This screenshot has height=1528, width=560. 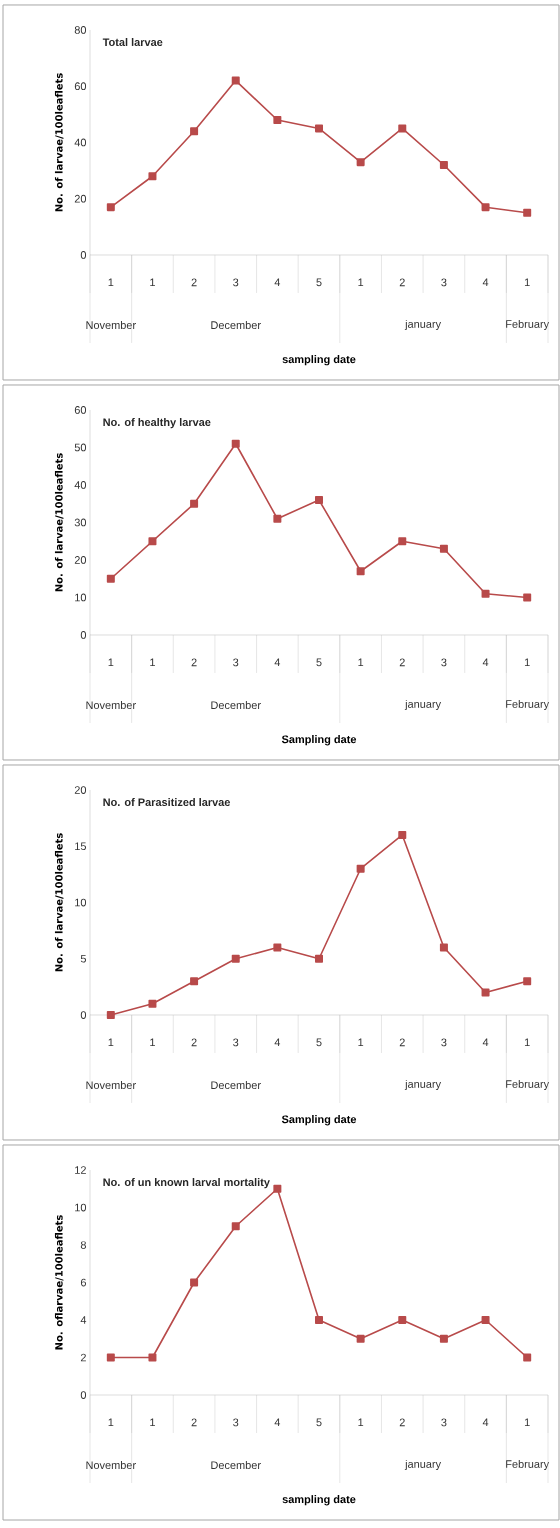 I want to click on text: No. of healthy larvae, so click(x=157, y=423).